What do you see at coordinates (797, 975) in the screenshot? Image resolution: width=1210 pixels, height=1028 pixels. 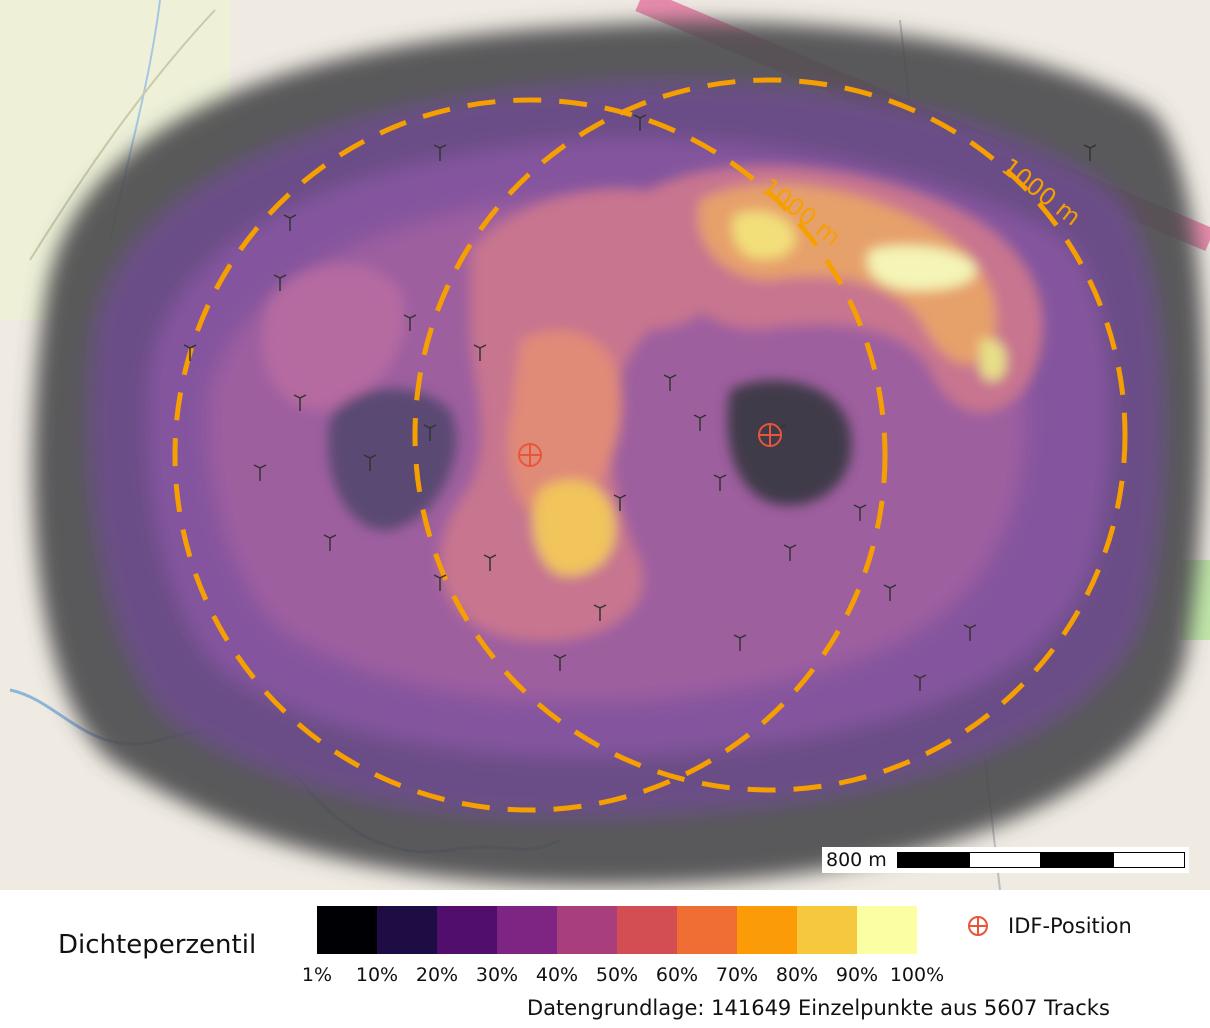 I see `color-scale-tick: 80%` at bounding box center [797, 975].